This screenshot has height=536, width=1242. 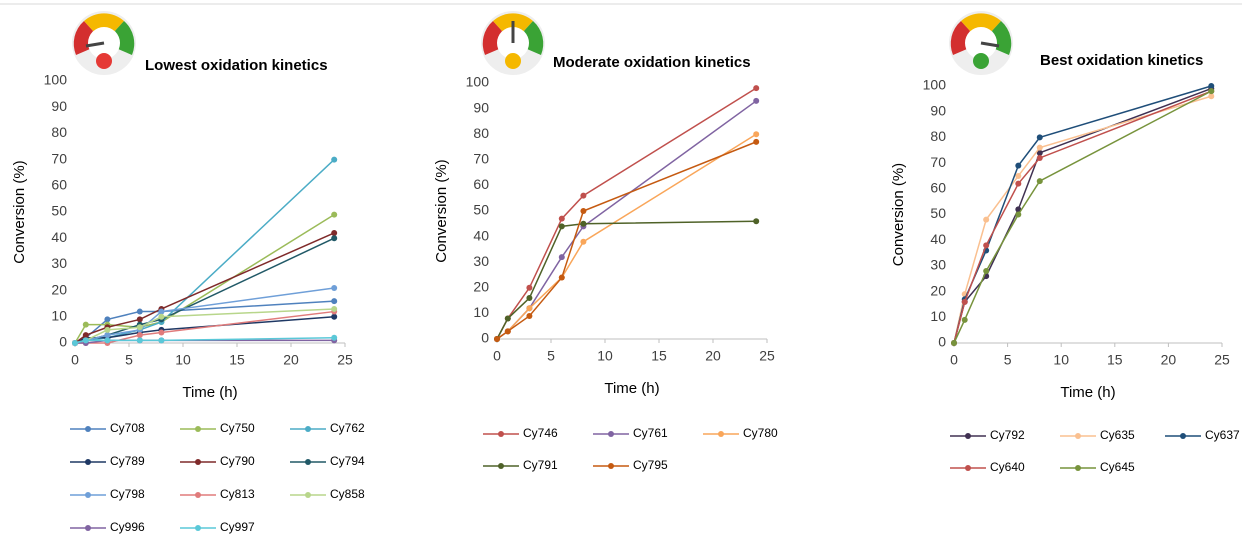 I want to click on chart-title: Best oxidation kinetics, so click(x=1121, y=60).